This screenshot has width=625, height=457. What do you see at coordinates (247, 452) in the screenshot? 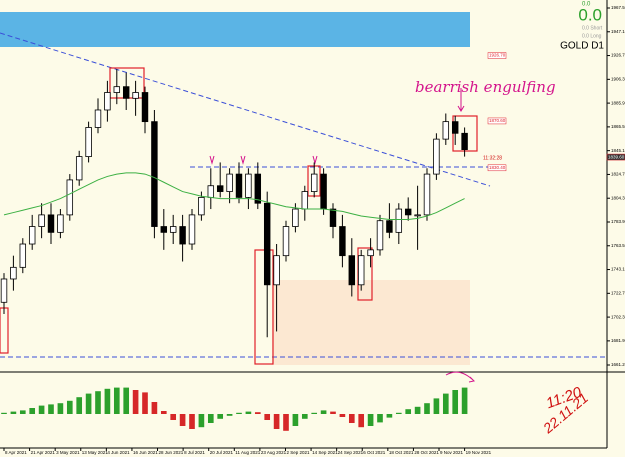
I see `x-tick-label: 11 Aug 2021` at bounding box center [247, 452].